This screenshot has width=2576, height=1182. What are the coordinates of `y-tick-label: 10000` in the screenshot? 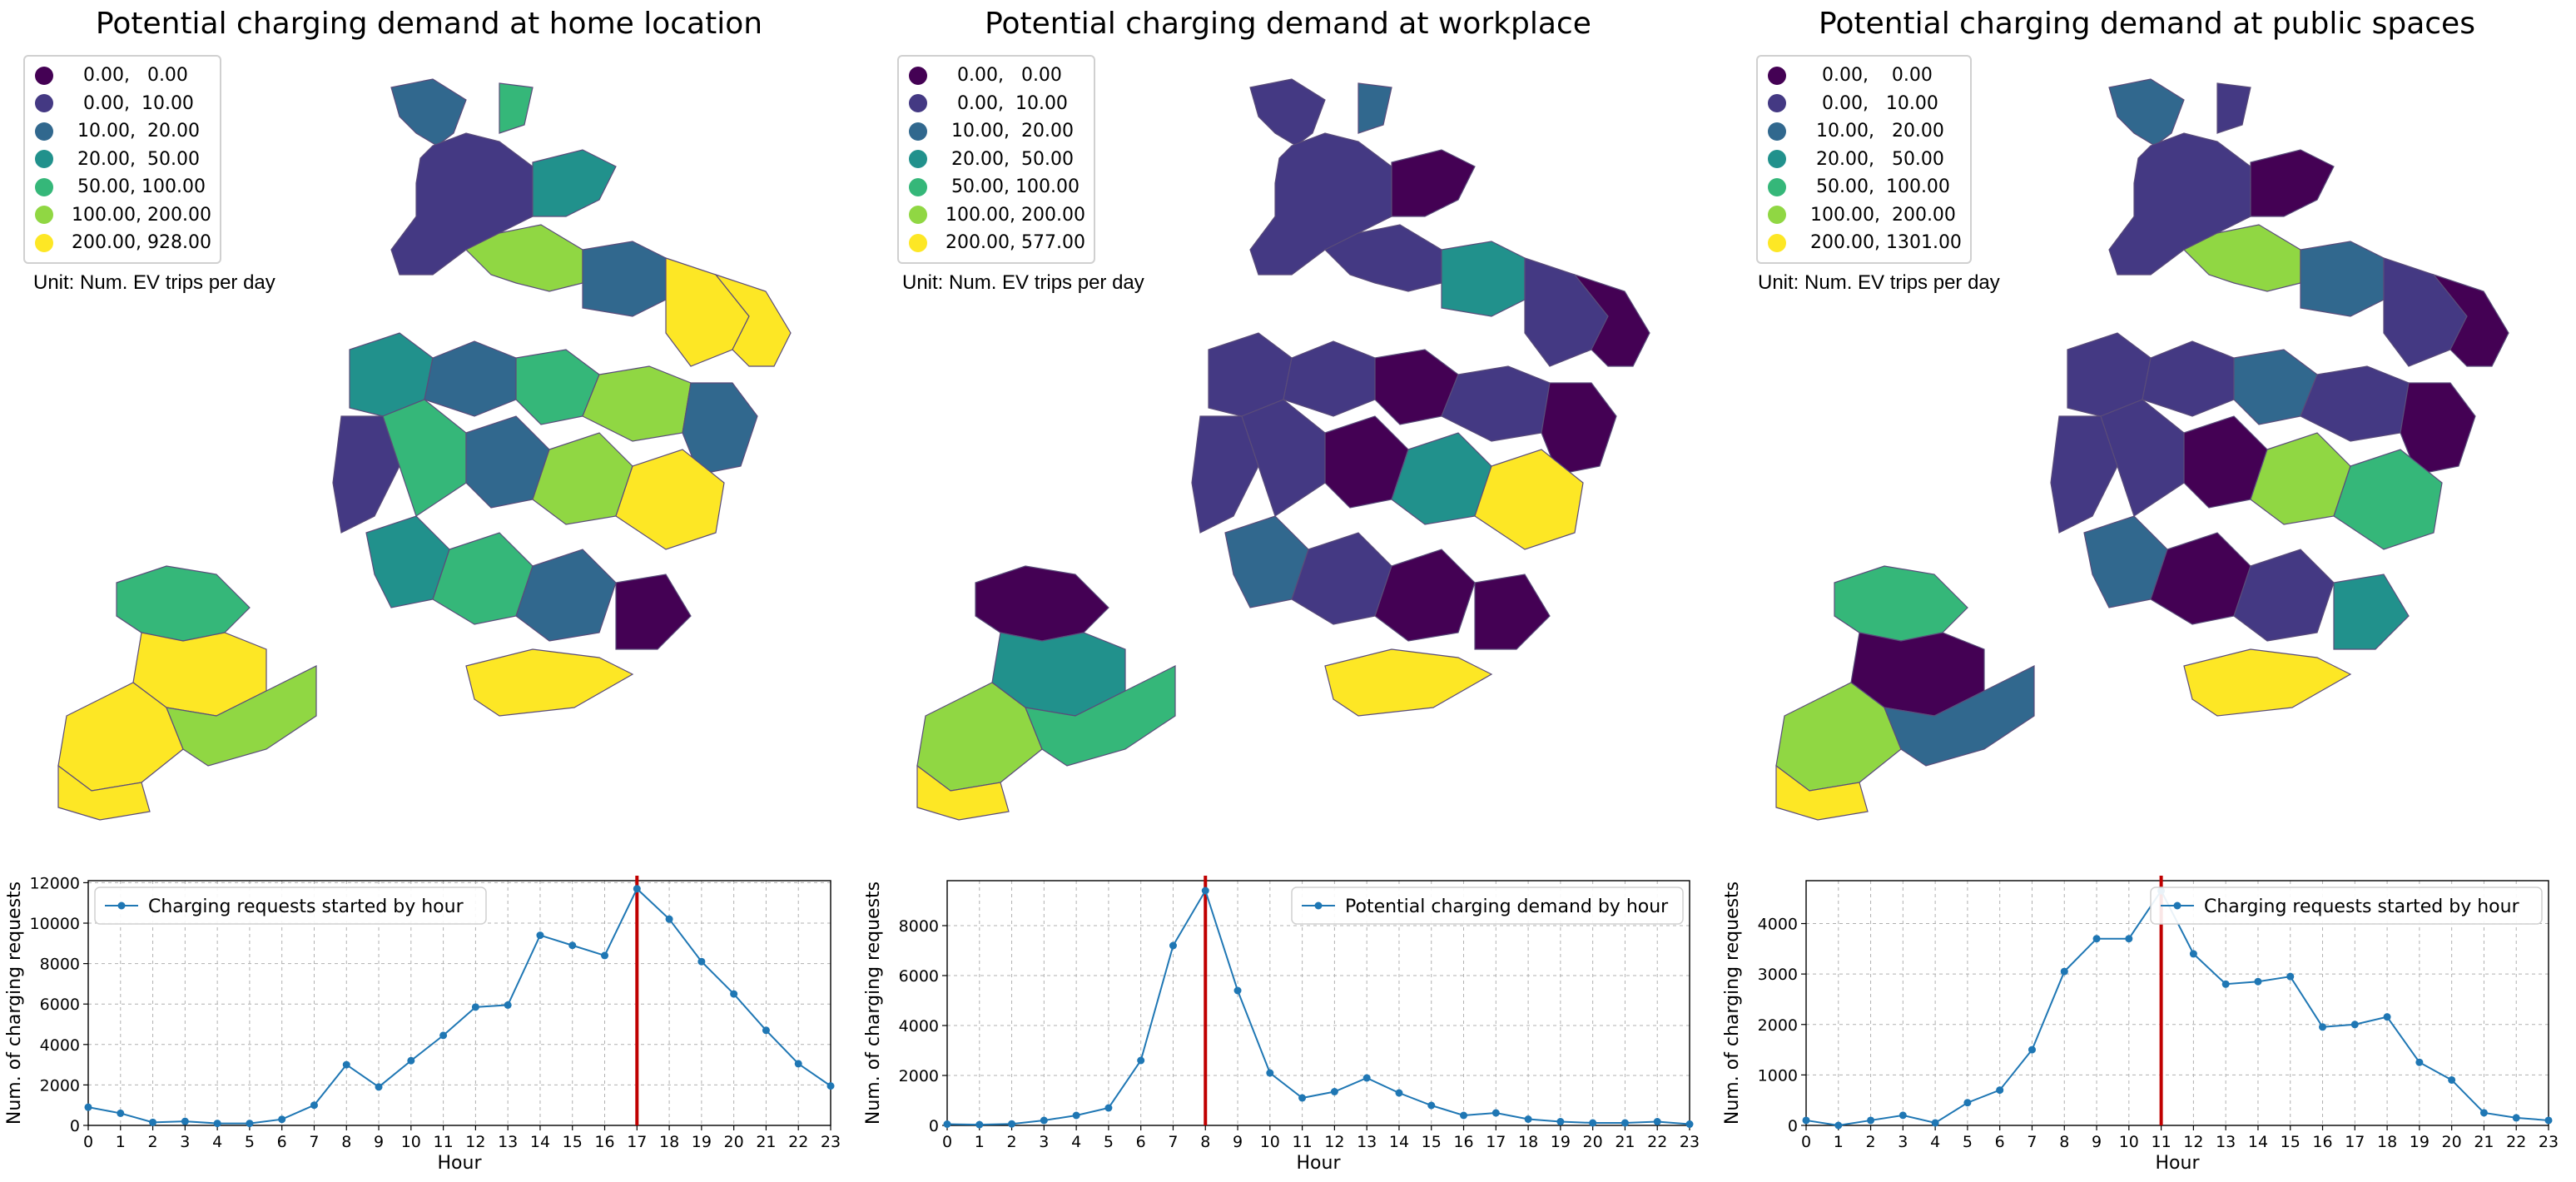 It's located at (55, 924).